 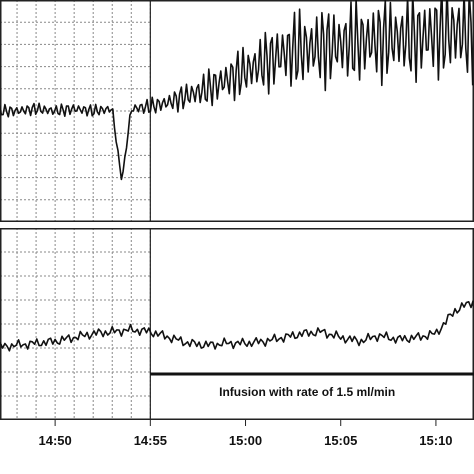 I want to click on x-tick-labels: 14:50 14:55 15:00 15:05 15:10, so click(x=245, y=434).